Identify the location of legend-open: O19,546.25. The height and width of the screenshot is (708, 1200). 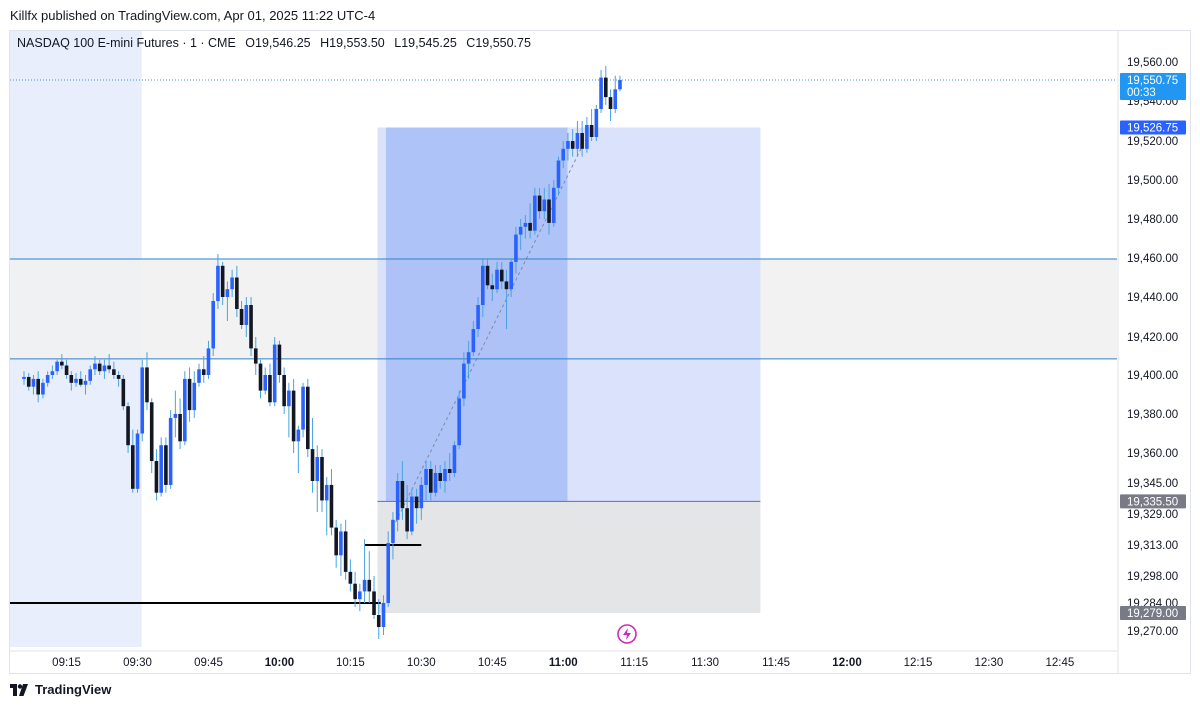
(278, 43).